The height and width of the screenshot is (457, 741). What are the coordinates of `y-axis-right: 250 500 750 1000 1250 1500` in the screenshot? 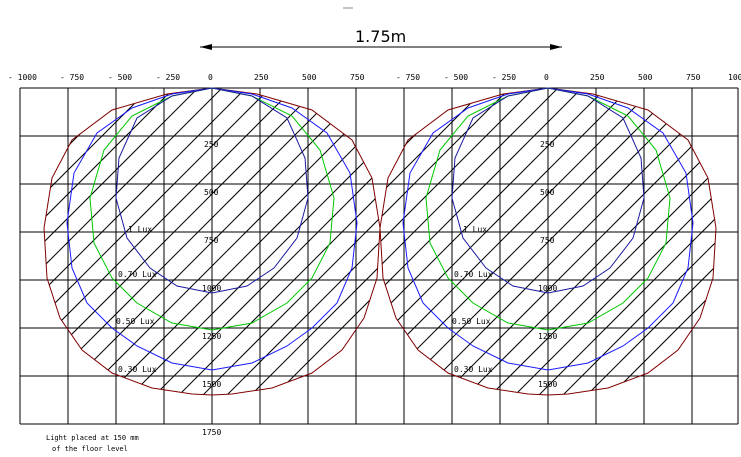 It's located at (547, 264).